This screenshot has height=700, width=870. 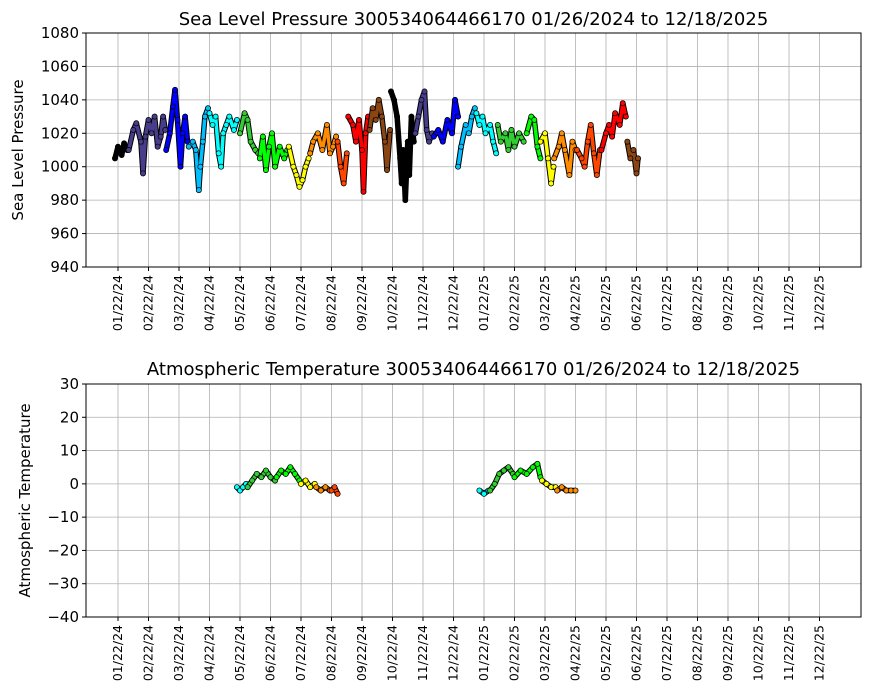 I want to click on x-tick-label: 12/22/24, so click(x=453, y=653).